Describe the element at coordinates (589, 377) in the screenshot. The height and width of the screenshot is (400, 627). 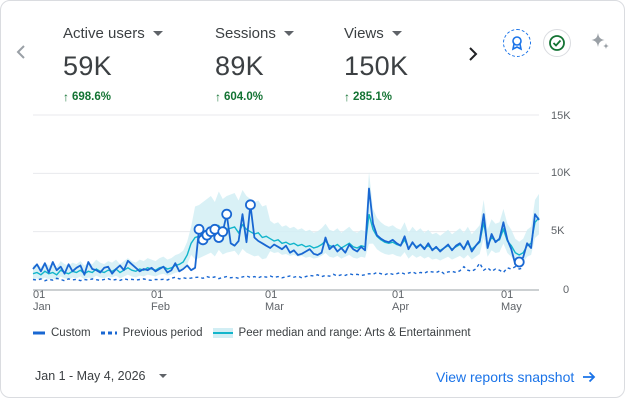
I see `arrow-right-icon` at that location.